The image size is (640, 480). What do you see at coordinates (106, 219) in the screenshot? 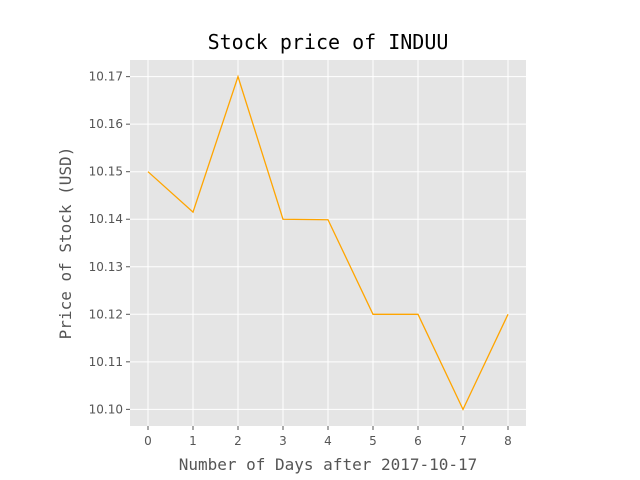
I see `y-tick-label: 10.14` at bounding box center [106, 219].